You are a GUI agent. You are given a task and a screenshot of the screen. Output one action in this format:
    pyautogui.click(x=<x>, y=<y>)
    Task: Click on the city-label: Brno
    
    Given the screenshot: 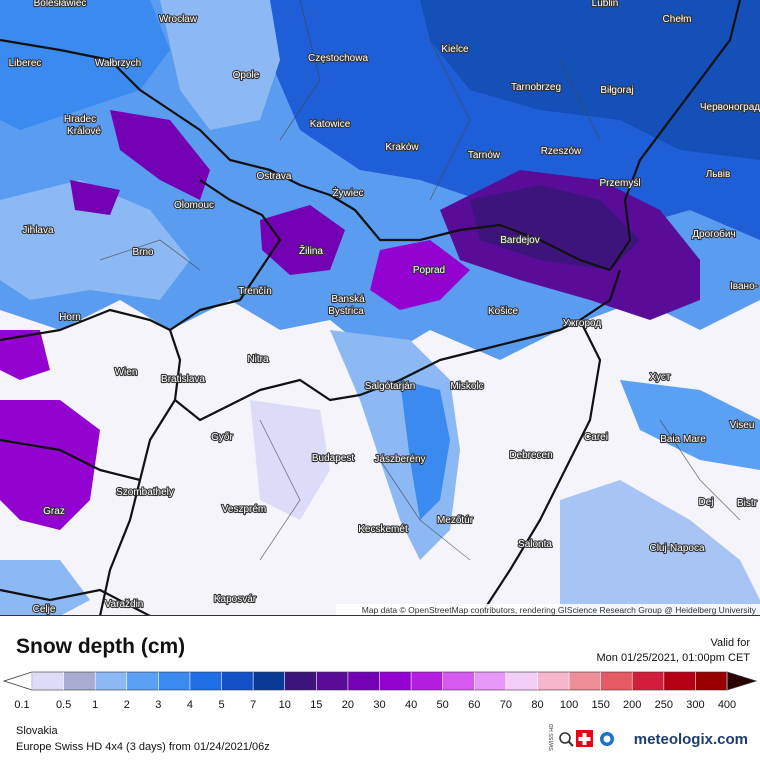 What is the action you would take?
    pyautogui.click(x=143, y=252)
    